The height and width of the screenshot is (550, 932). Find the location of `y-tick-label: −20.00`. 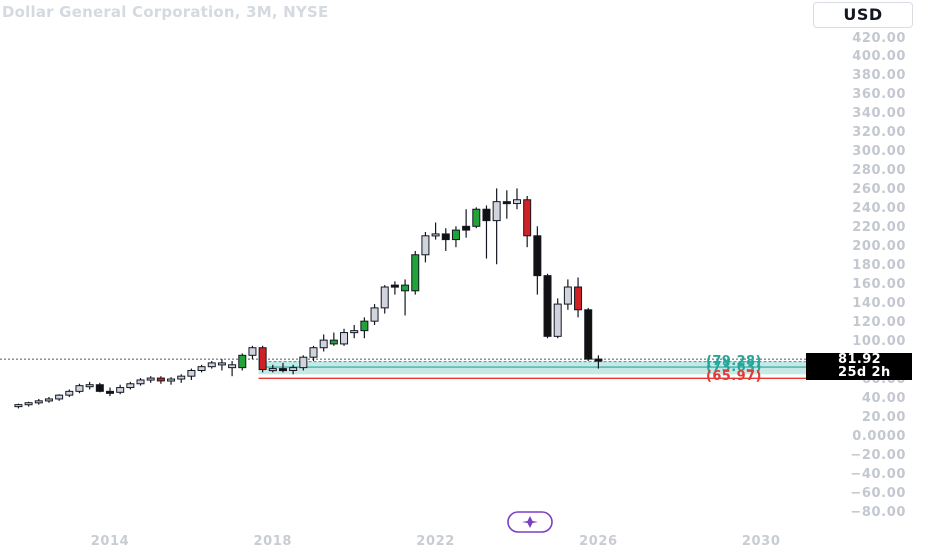

y-tick-label: −20.00 is located at coordinates (878, 455).